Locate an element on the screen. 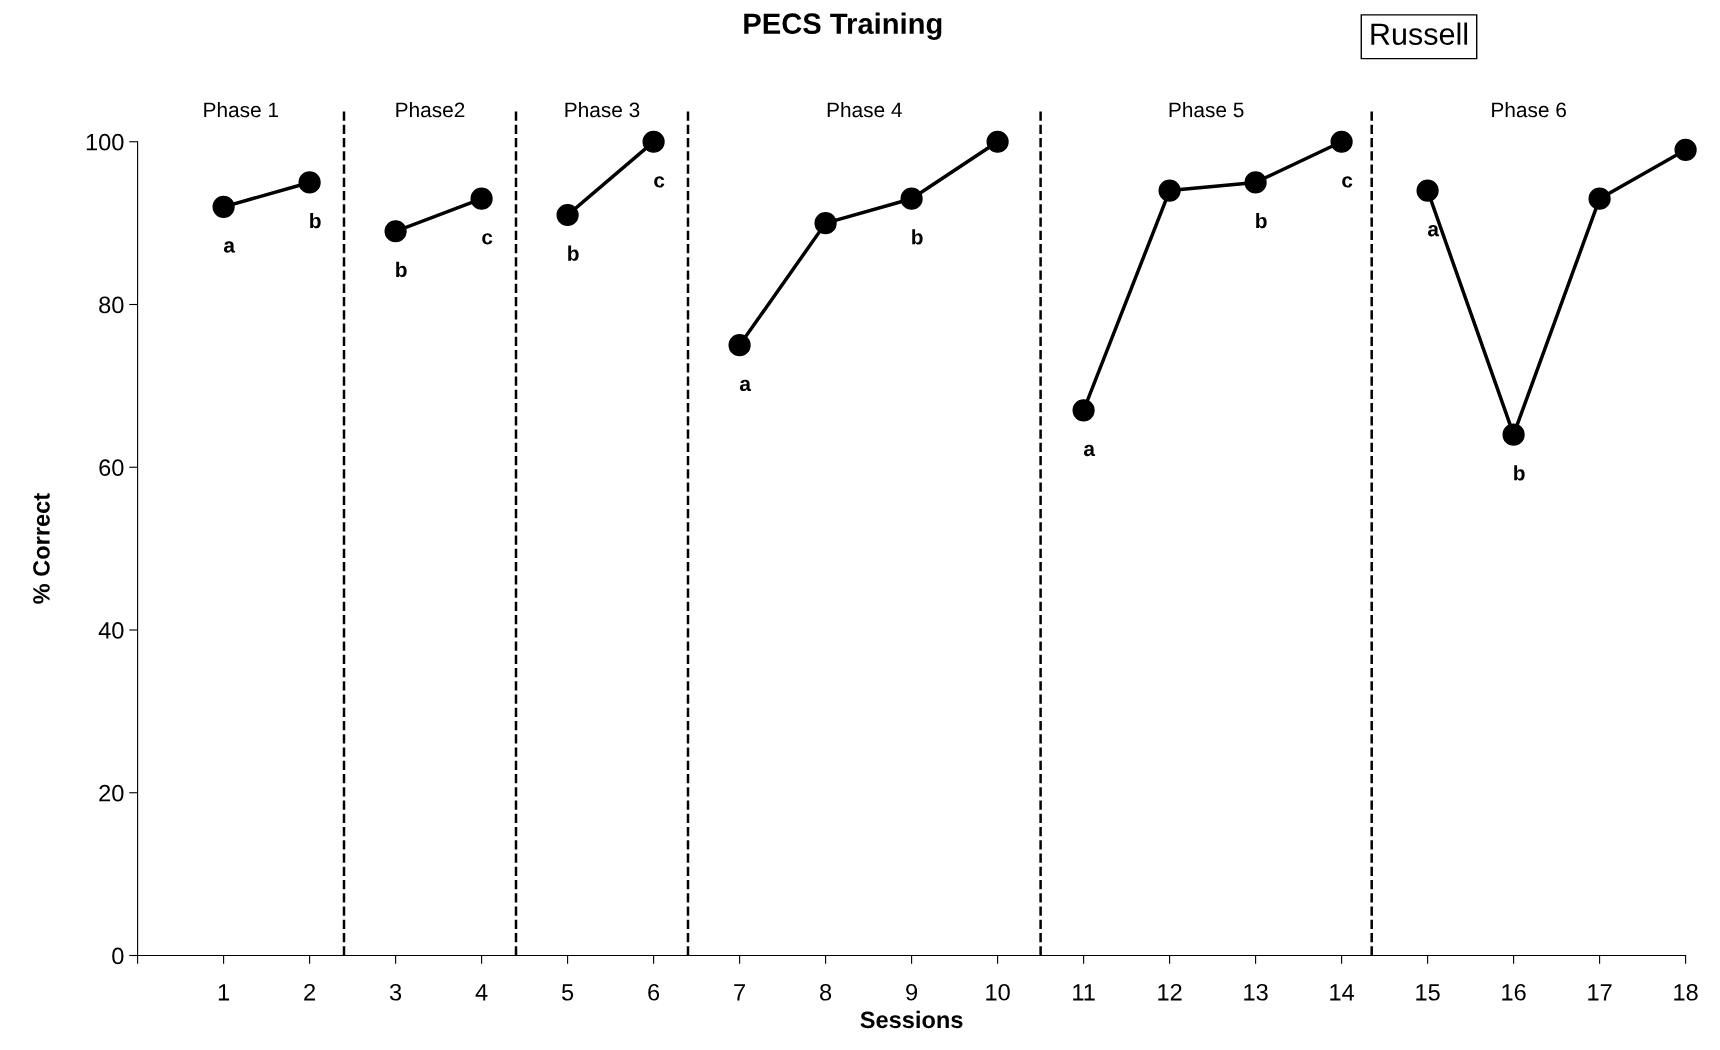 Image resolution: width=1720 pixels, height=1050 pixels. text: Phase 4 is located at coordinates (864, 109).